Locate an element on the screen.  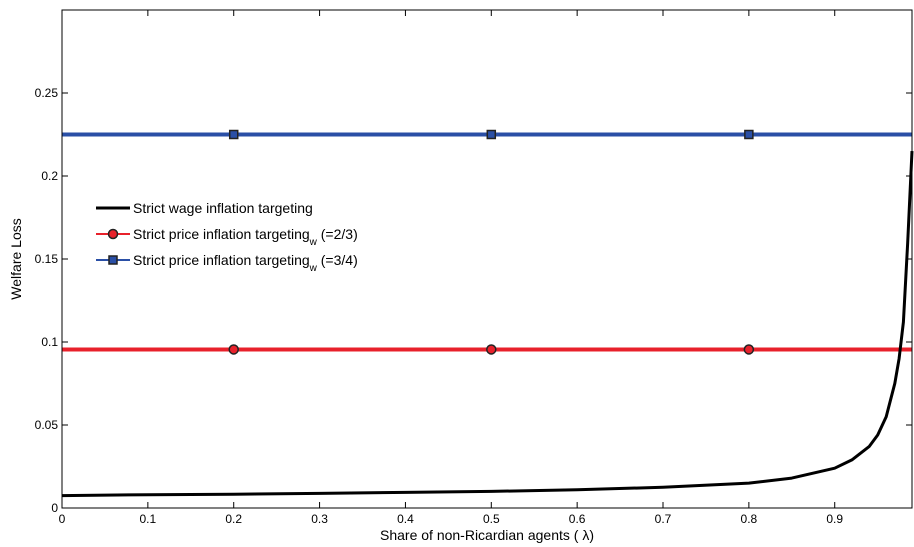
legend-label-1: Strict price inflation targetingw (=2/3) is located at coordinates (245, 237).